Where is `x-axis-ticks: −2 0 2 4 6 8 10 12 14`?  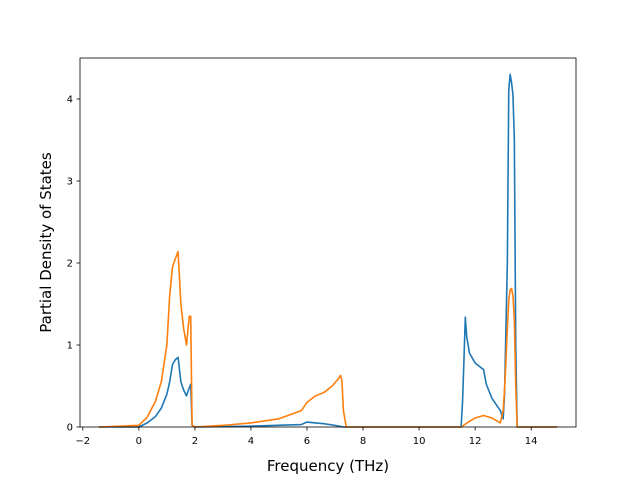
x-axis-ticks: −2 0 2 4 6 8 10 12 14 is located at coordinates (306, 437).